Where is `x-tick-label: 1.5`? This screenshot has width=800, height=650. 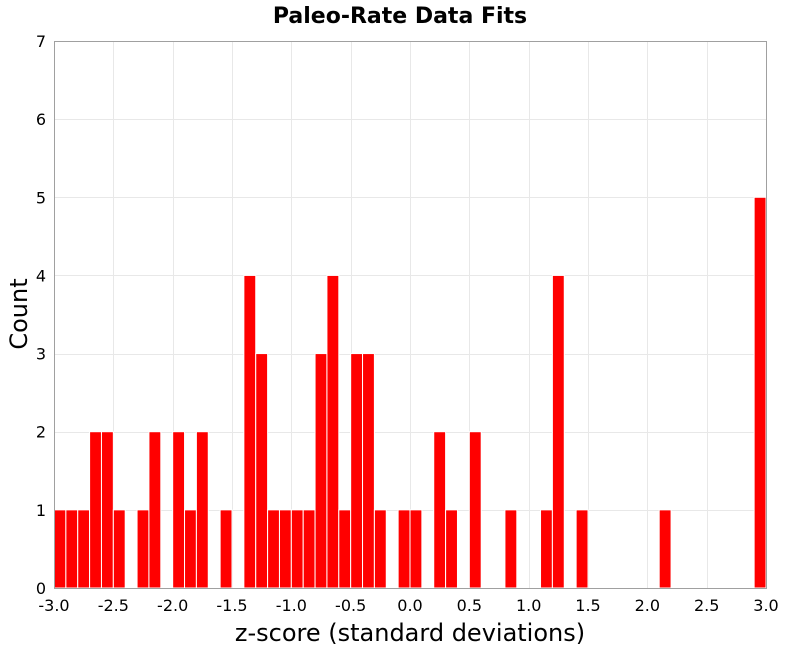 x-tick-label: 1.5 is located at coordinates (587, 605).